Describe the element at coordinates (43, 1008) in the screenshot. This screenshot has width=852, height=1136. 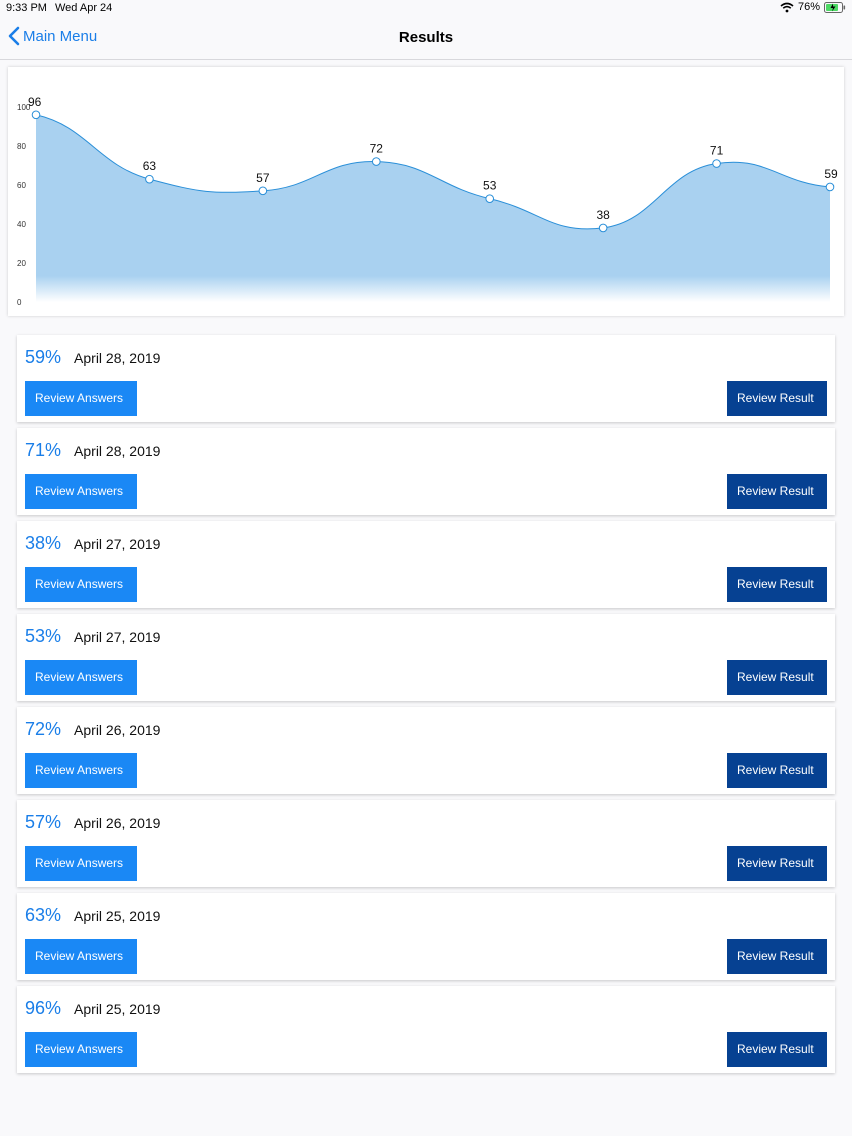
I see `result-score: 96%` at that location.